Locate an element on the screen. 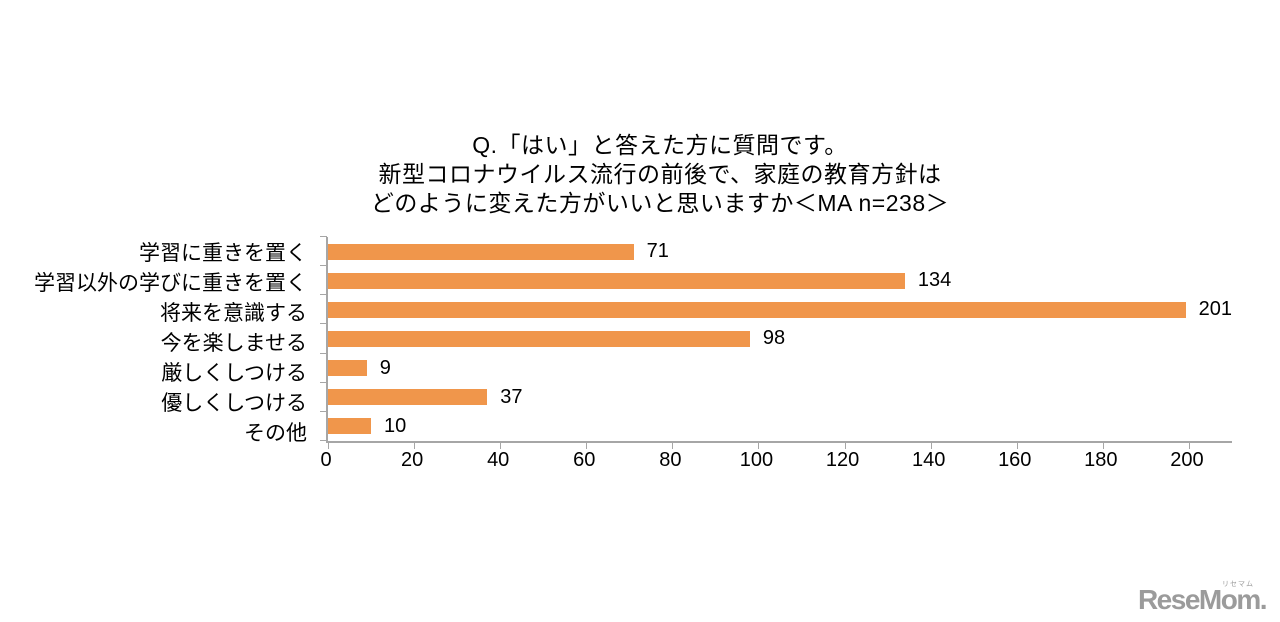  bar-row: 10 is located at coordinates (780, 426).